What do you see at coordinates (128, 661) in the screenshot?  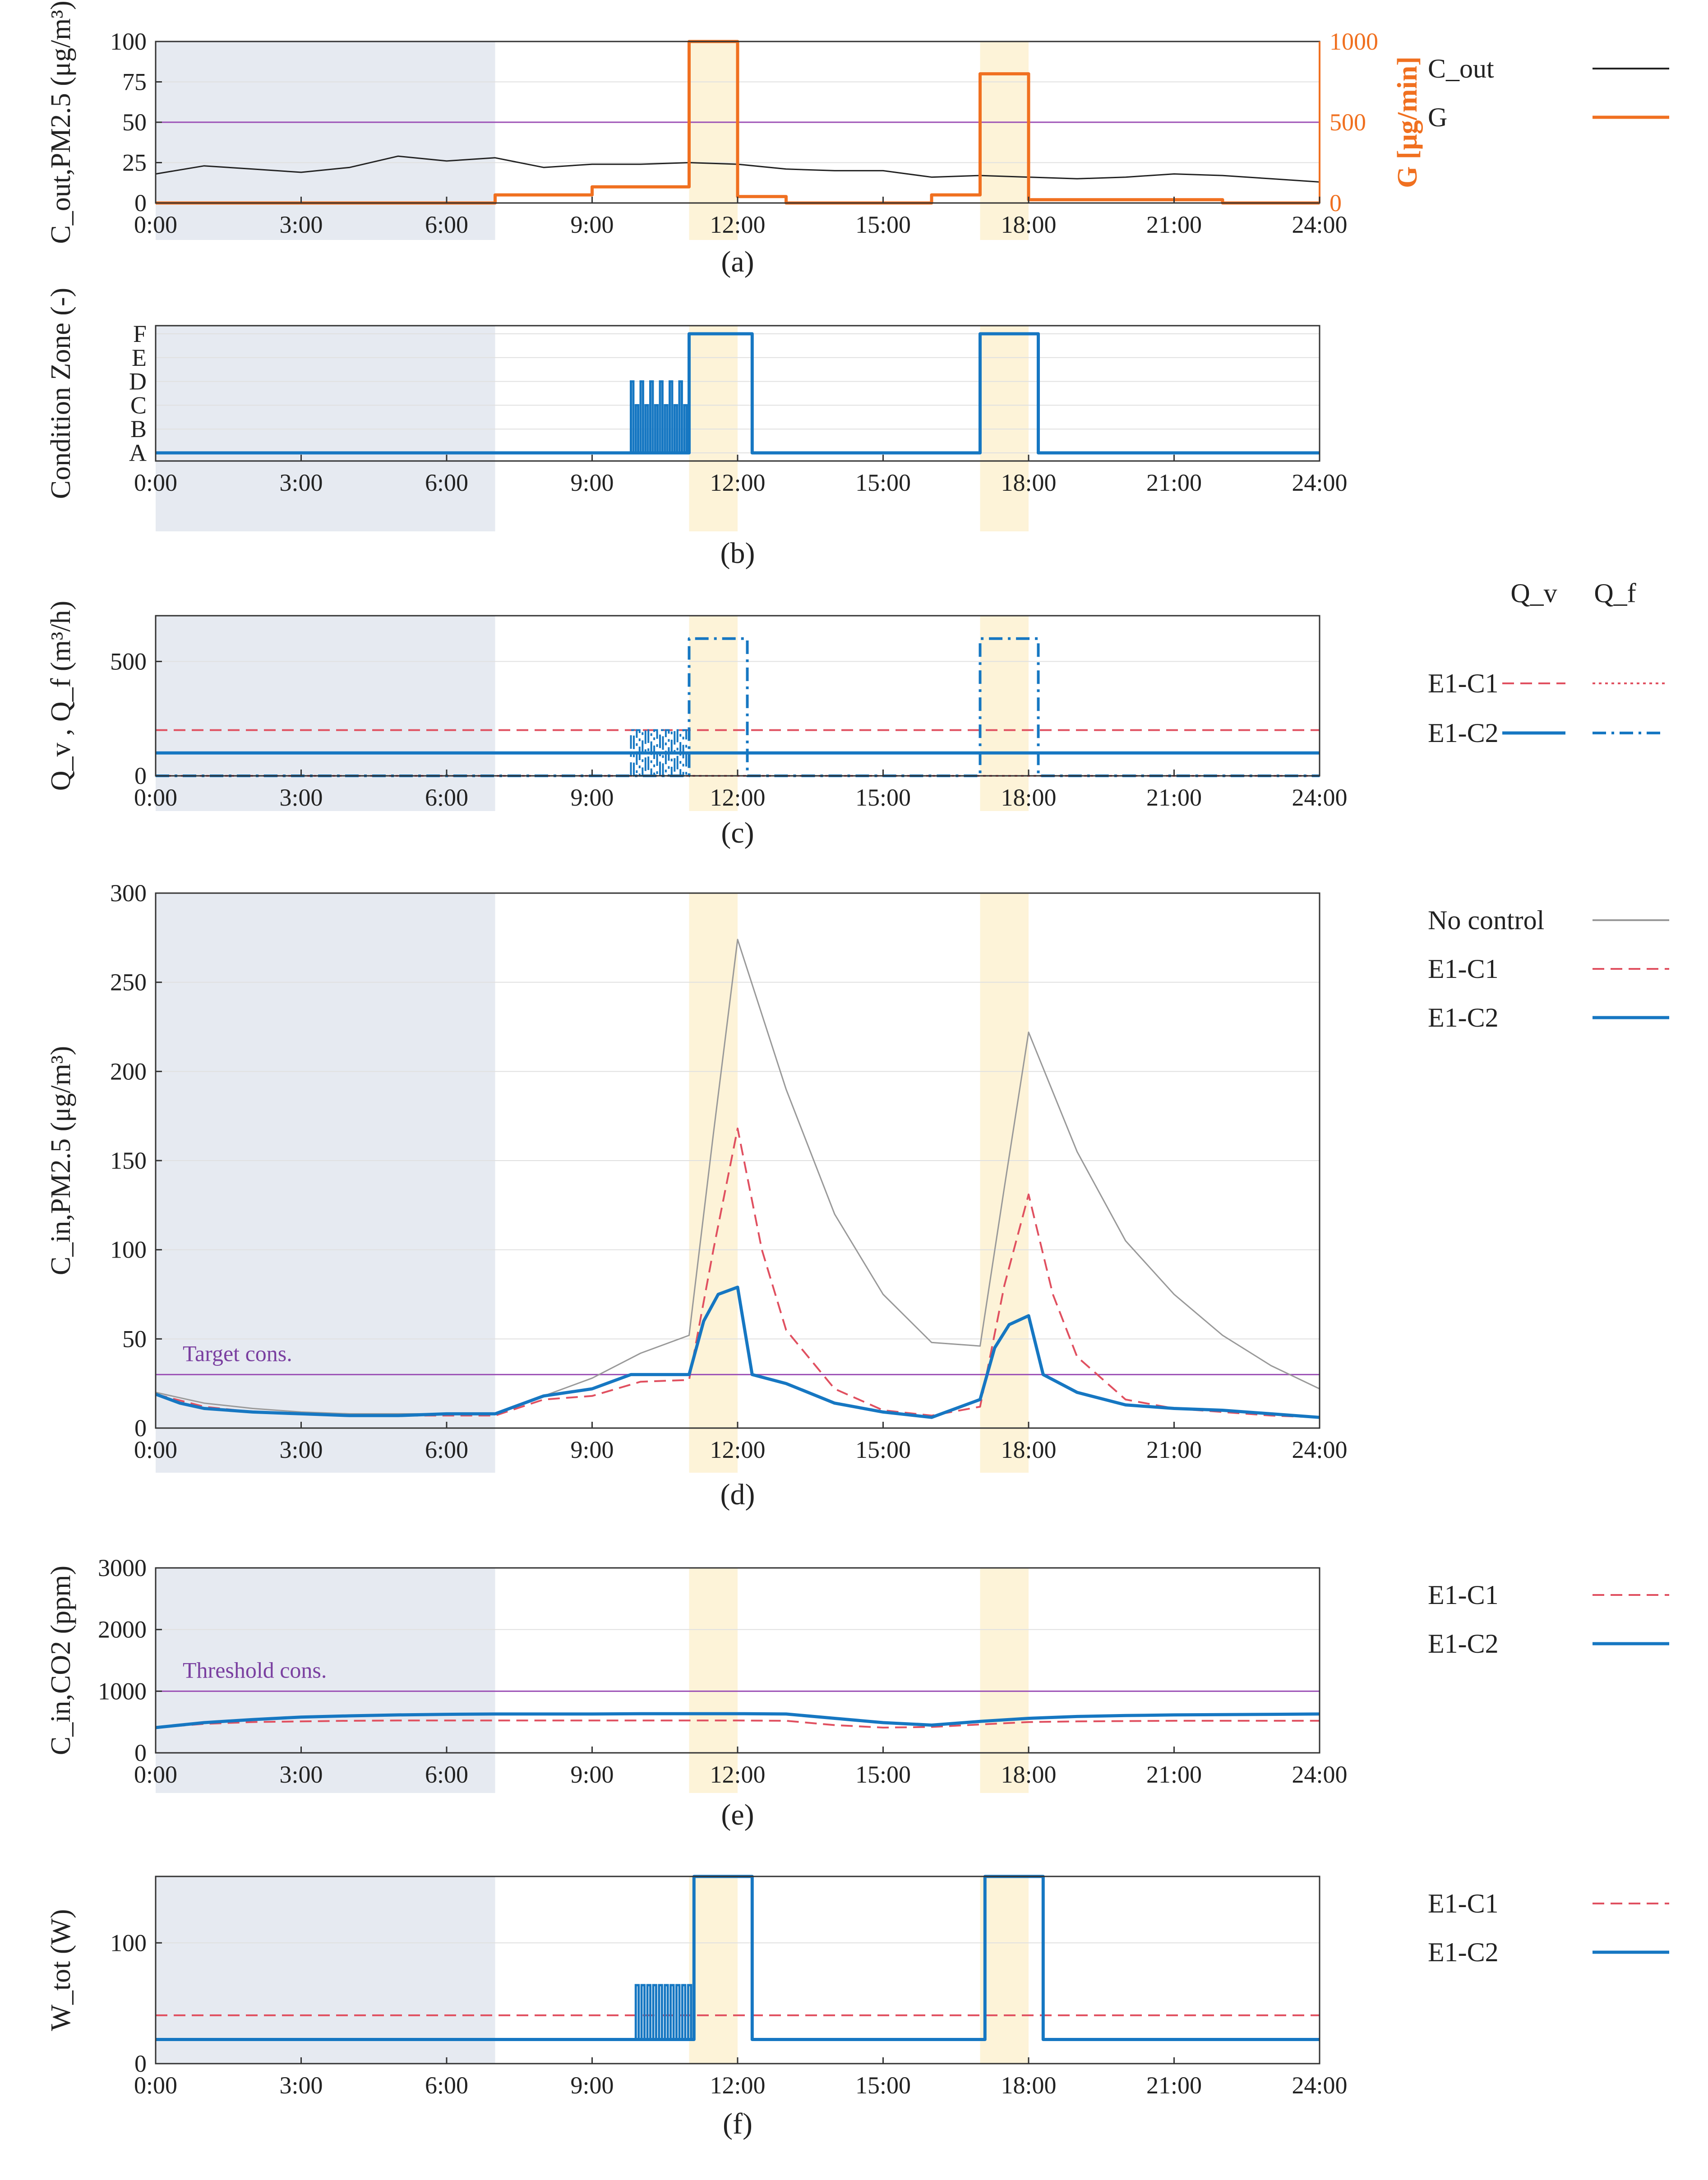 I see `y-tick-label: 500` at bounding box center [128, 661].